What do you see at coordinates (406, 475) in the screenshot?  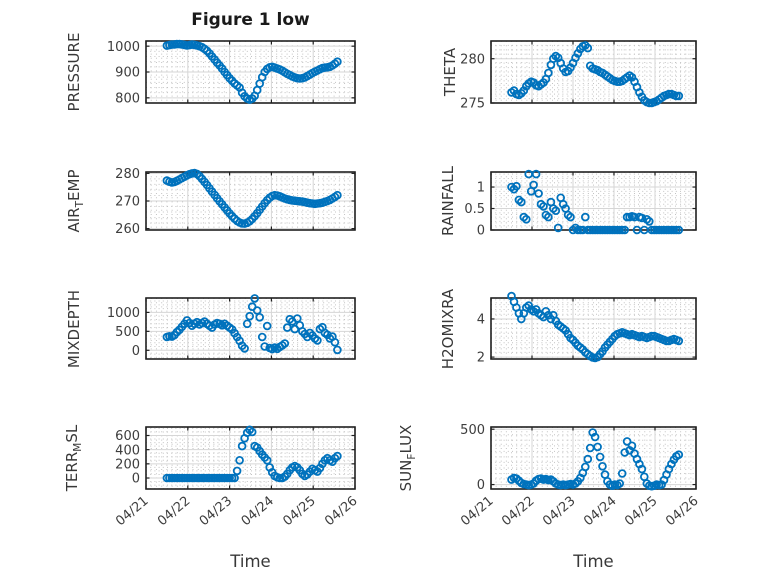 I see `ylabel-text: SUN` at bounding box center [406, 475].